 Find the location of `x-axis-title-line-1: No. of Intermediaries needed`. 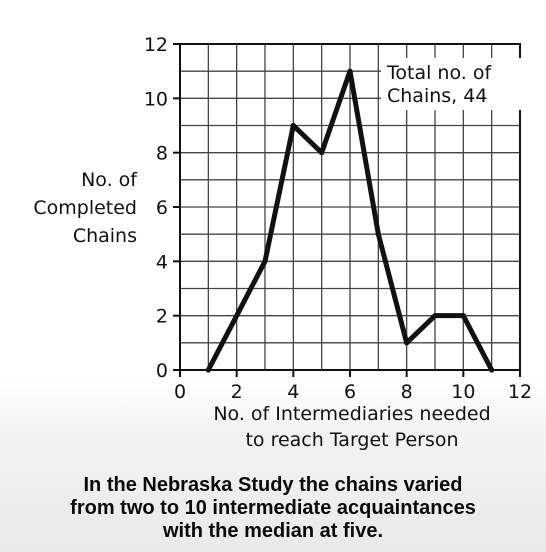

x-axis-title-line-1: No. of Intermediaries needed is located at coordinates (351, 414).